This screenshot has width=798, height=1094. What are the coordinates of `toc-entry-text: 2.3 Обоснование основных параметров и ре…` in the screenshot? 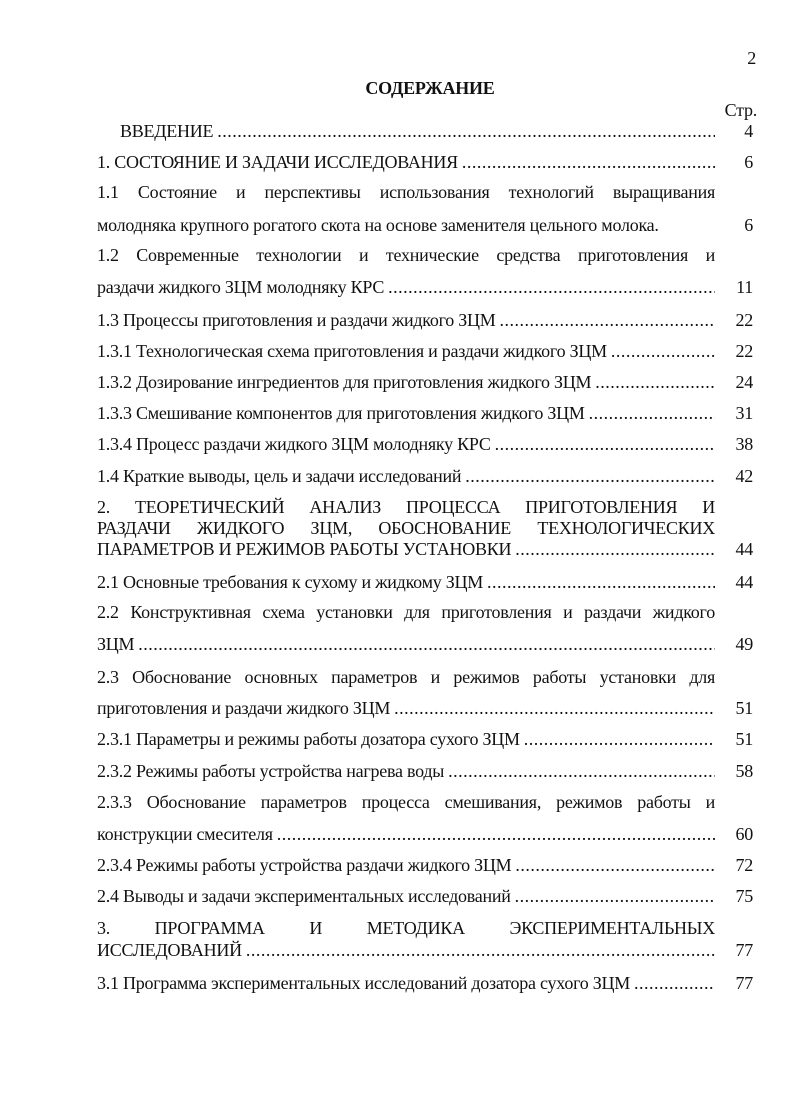 It's located at (406, 677).